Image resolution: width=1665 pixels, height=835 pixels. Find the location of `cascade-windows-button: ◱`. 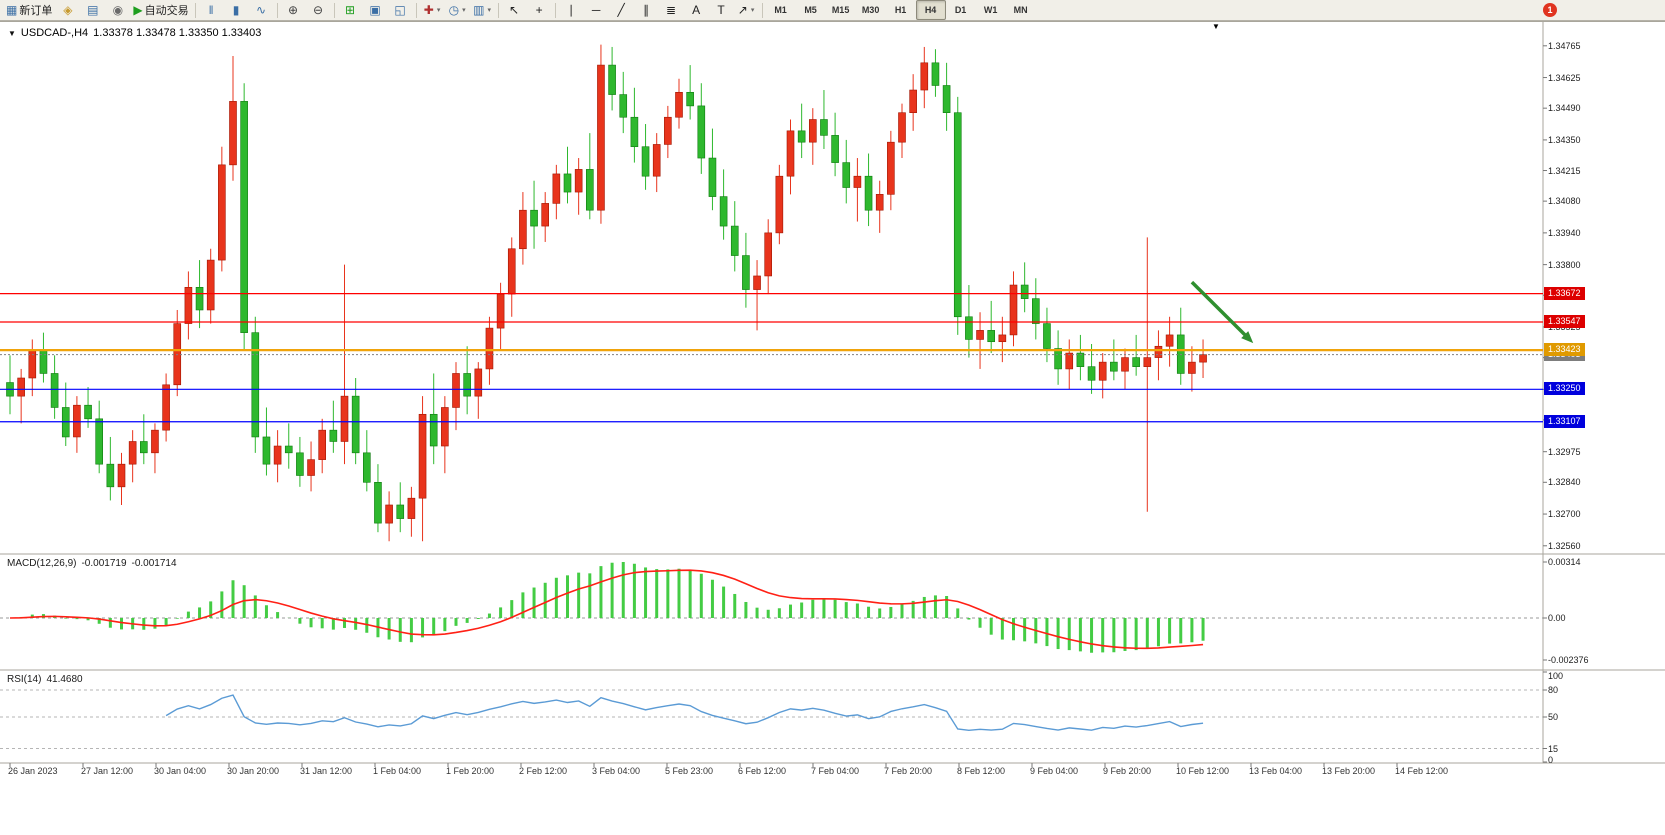

cascade-windows-button: ◱ is located at coordinates (400, 10).